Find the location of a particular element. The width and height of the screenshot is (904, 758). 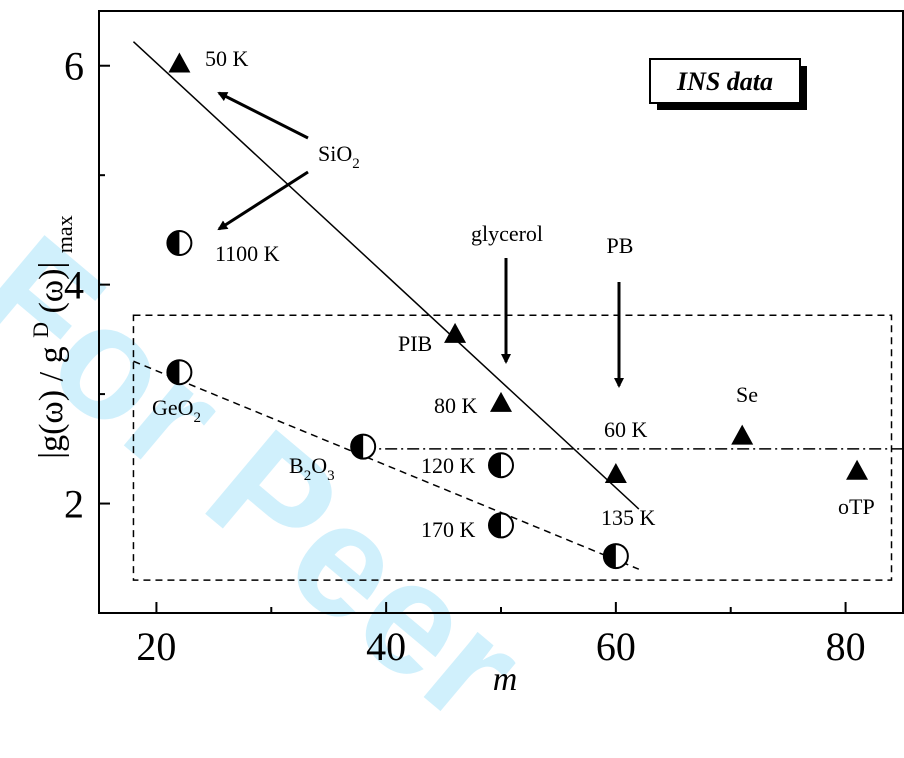

x-tick-label: 60 is located at coordinates (616, 646).